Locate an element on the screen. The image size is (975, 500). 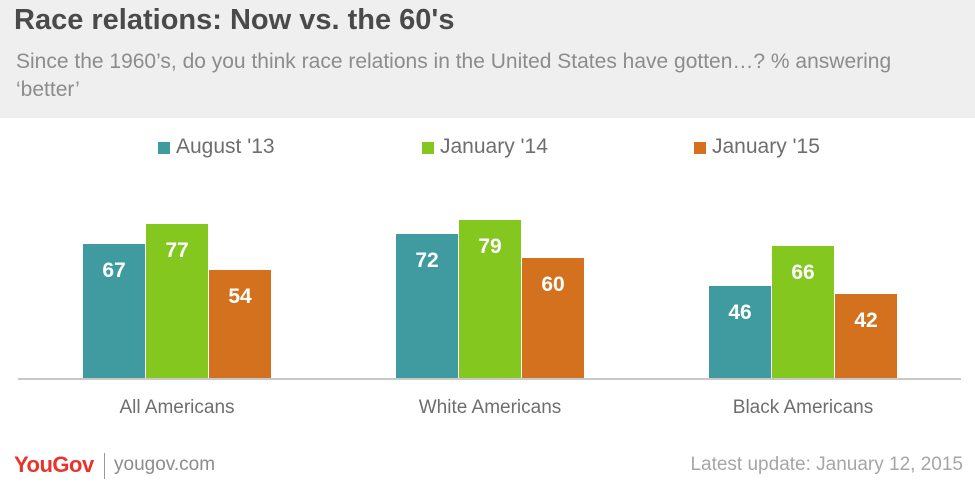
bar-value-label: 72 is located at coordinates (426, 260).